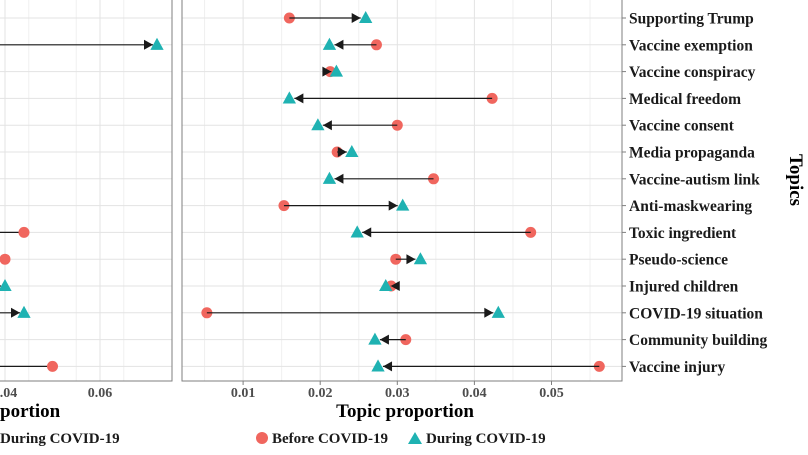 The width and height of the screenshot is (808, 455). I want to click on x-axis-title: Topic proportion, so click(405, 411).